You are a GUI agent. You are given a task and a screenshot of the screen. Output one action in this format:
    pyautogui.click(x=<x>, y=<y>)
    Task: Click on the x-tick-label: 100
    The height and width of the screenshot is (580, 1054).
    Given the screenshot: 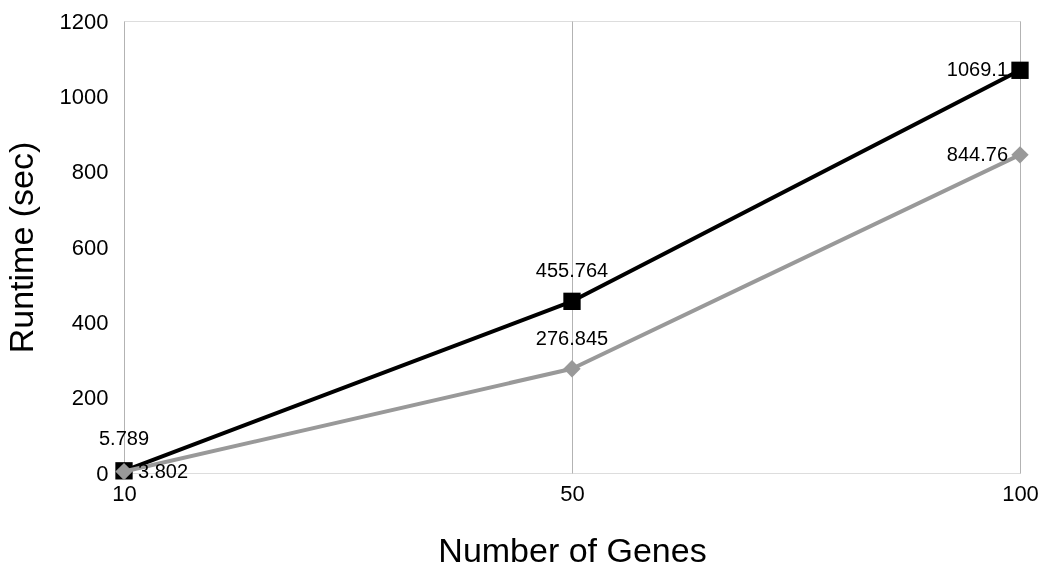 What is the action you would take?
    pyautogui.click(x=1020, y=493)
    